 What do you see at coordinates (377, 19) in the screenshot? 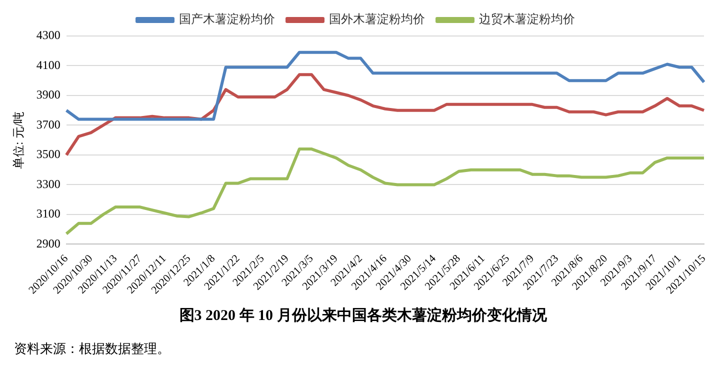
I see `legend-label: 国外木薯淀粉均价` at bounding box center [377, 19].